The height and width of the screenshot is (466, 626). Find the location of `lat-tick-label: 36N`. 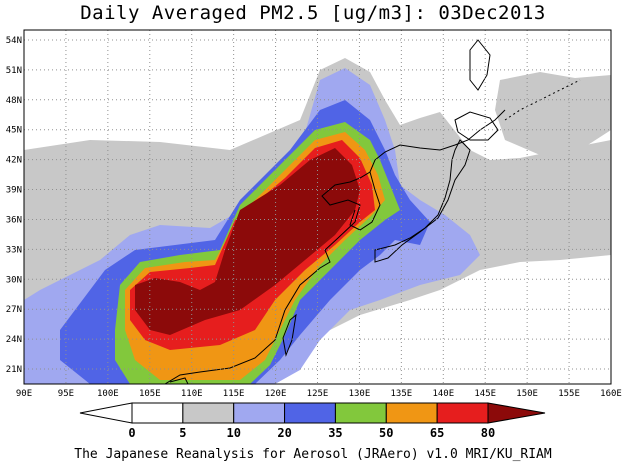

lat-tick-label: 36N is located at coordinates (14, 220).